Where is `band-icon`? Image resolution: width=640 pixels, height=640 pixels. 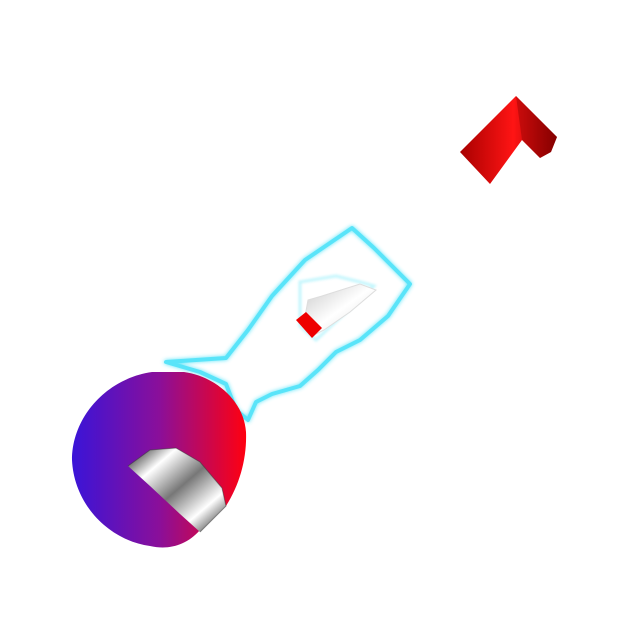
band-icon is located at coordinates (309, 325).